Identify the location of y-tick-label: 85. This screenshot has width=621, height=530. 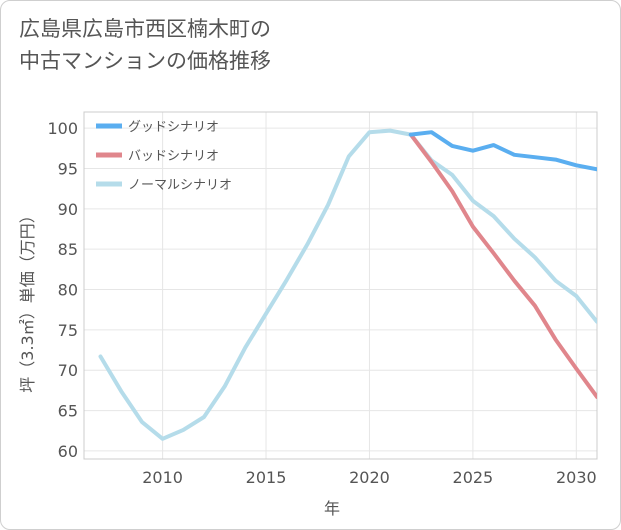
(68, 249).